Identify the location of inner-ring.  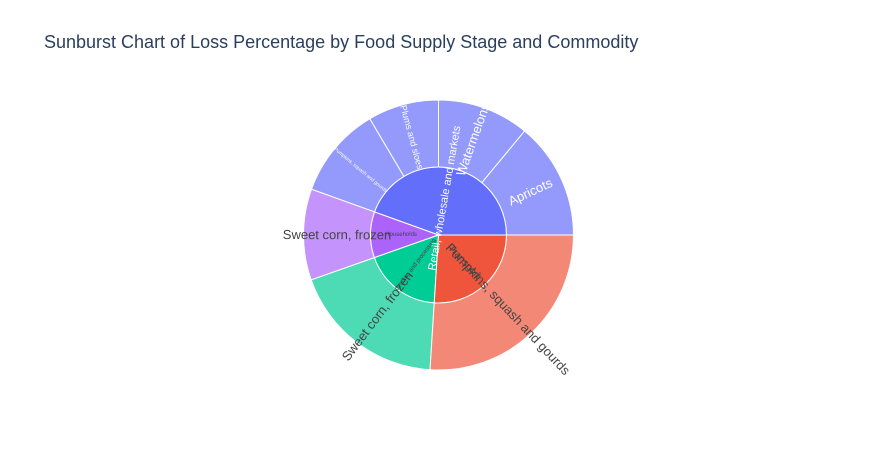
(439, 235).